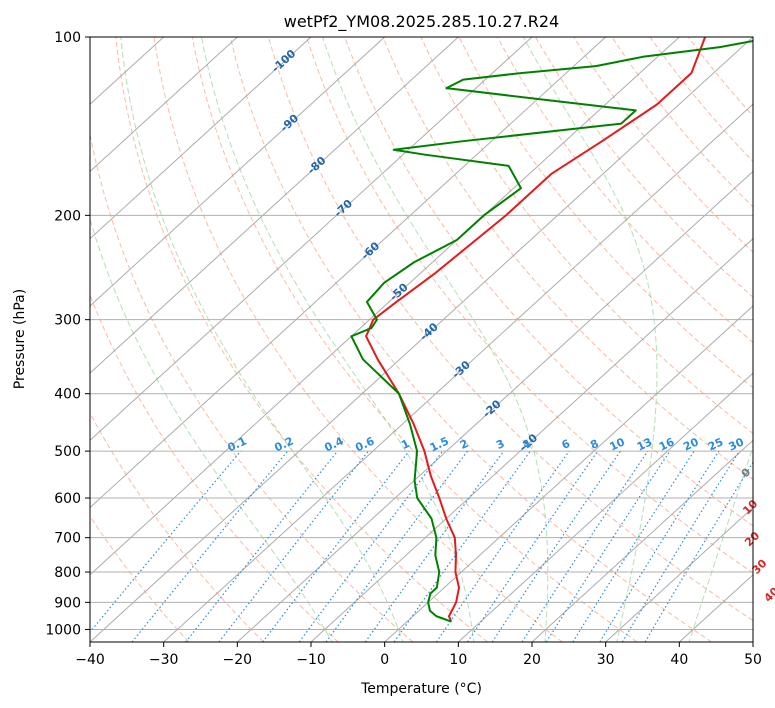  What do you see at coordinates (532, 660) in the screenshot?
I see `x-tick-label: 20` at bounding box center [532, 660].